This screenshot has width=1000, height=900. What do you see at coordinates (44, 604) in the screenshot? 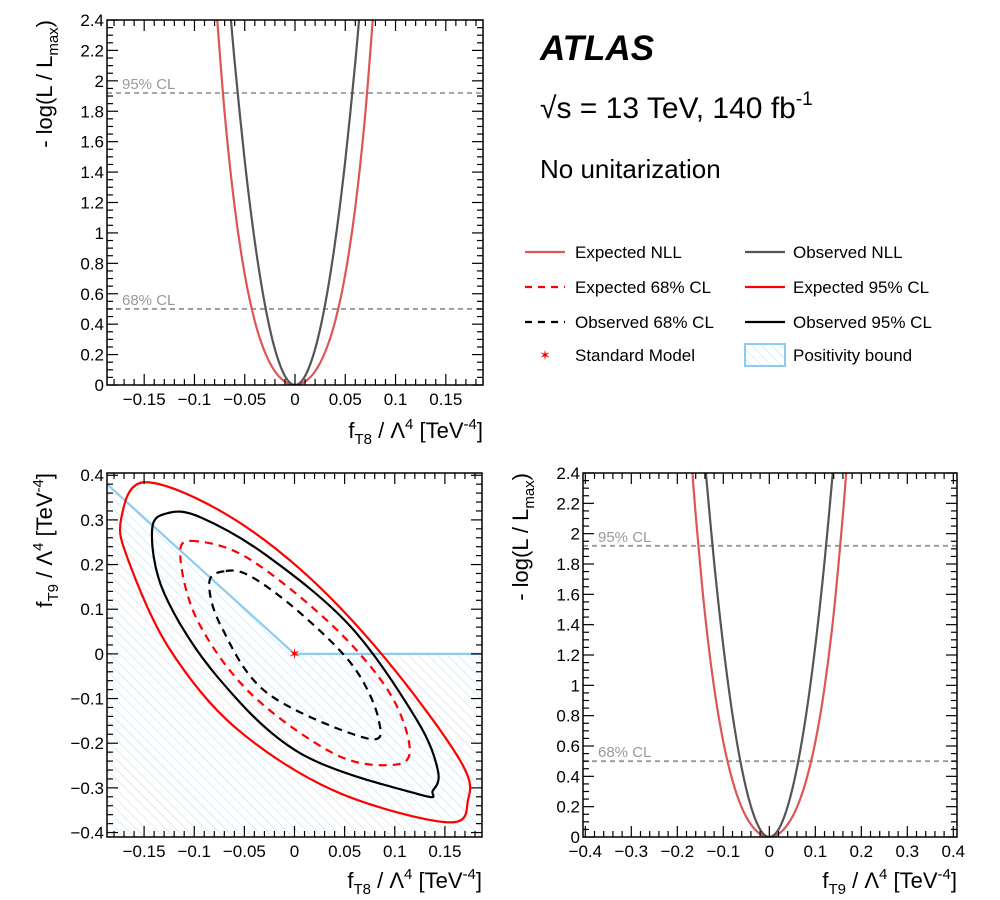
I see `y-axis-label-part: f` at bounding box center [44, 604].